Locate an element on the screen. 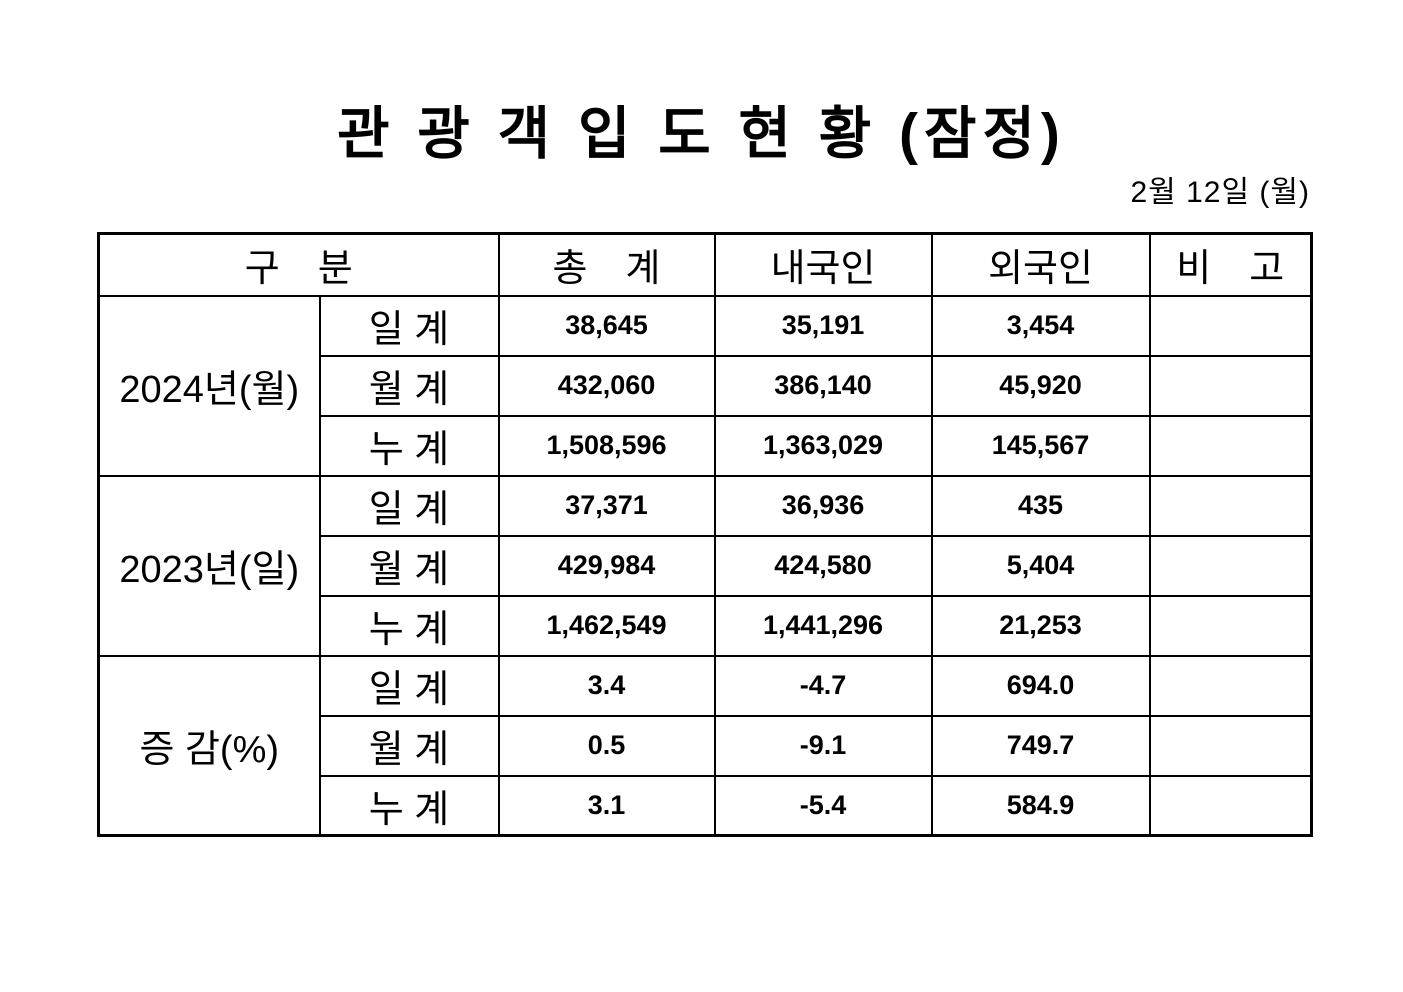  total-cell: 0.5 is located at coordinates (606, 745).